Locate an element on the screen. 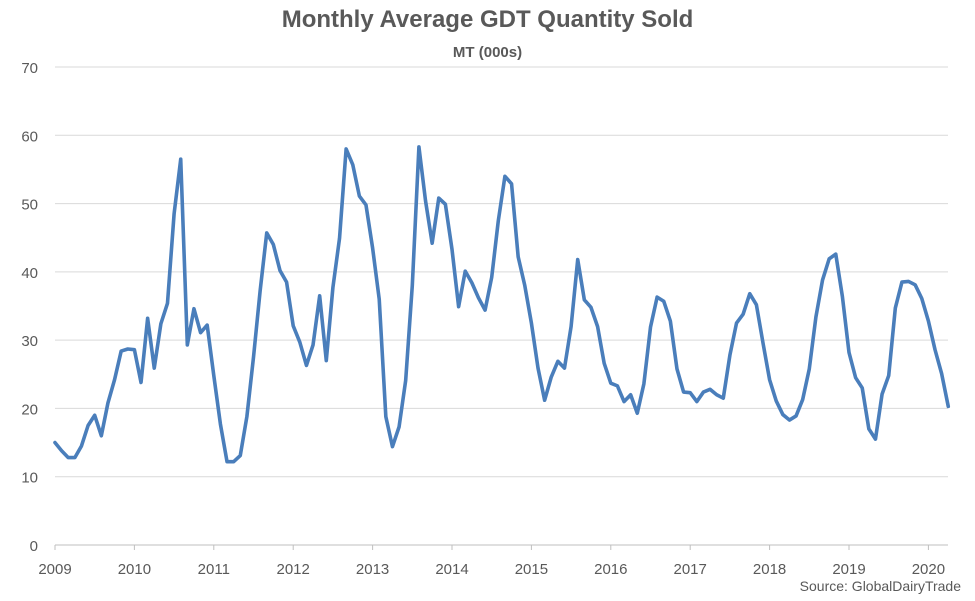 The width and height of the screenshot is (975, 601). y-tick-label: 20 is located at coordinates (29, 409).